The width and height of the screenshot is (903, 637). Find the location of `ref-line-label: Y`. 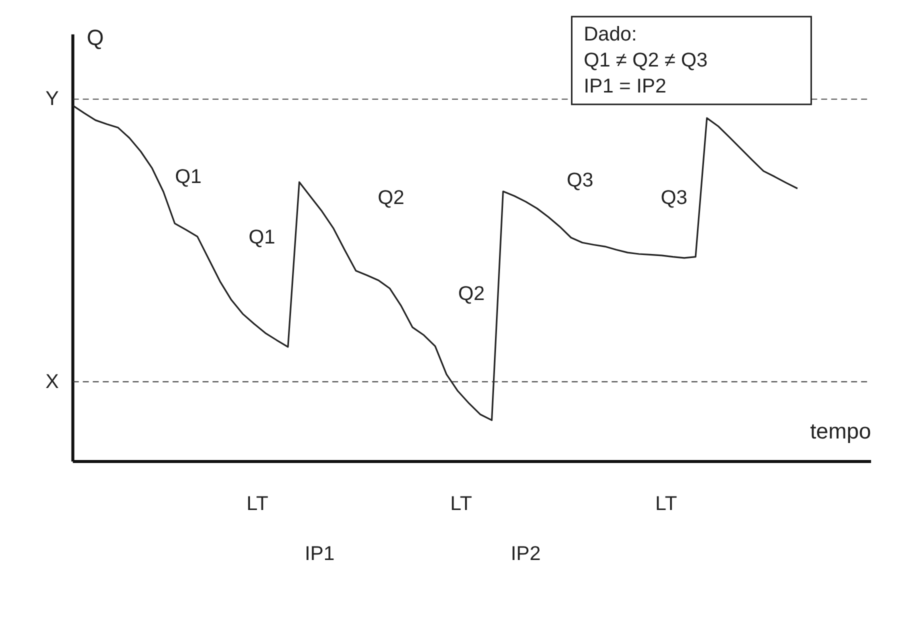

ref-line-label: Y is located at coordinates (52, 99).